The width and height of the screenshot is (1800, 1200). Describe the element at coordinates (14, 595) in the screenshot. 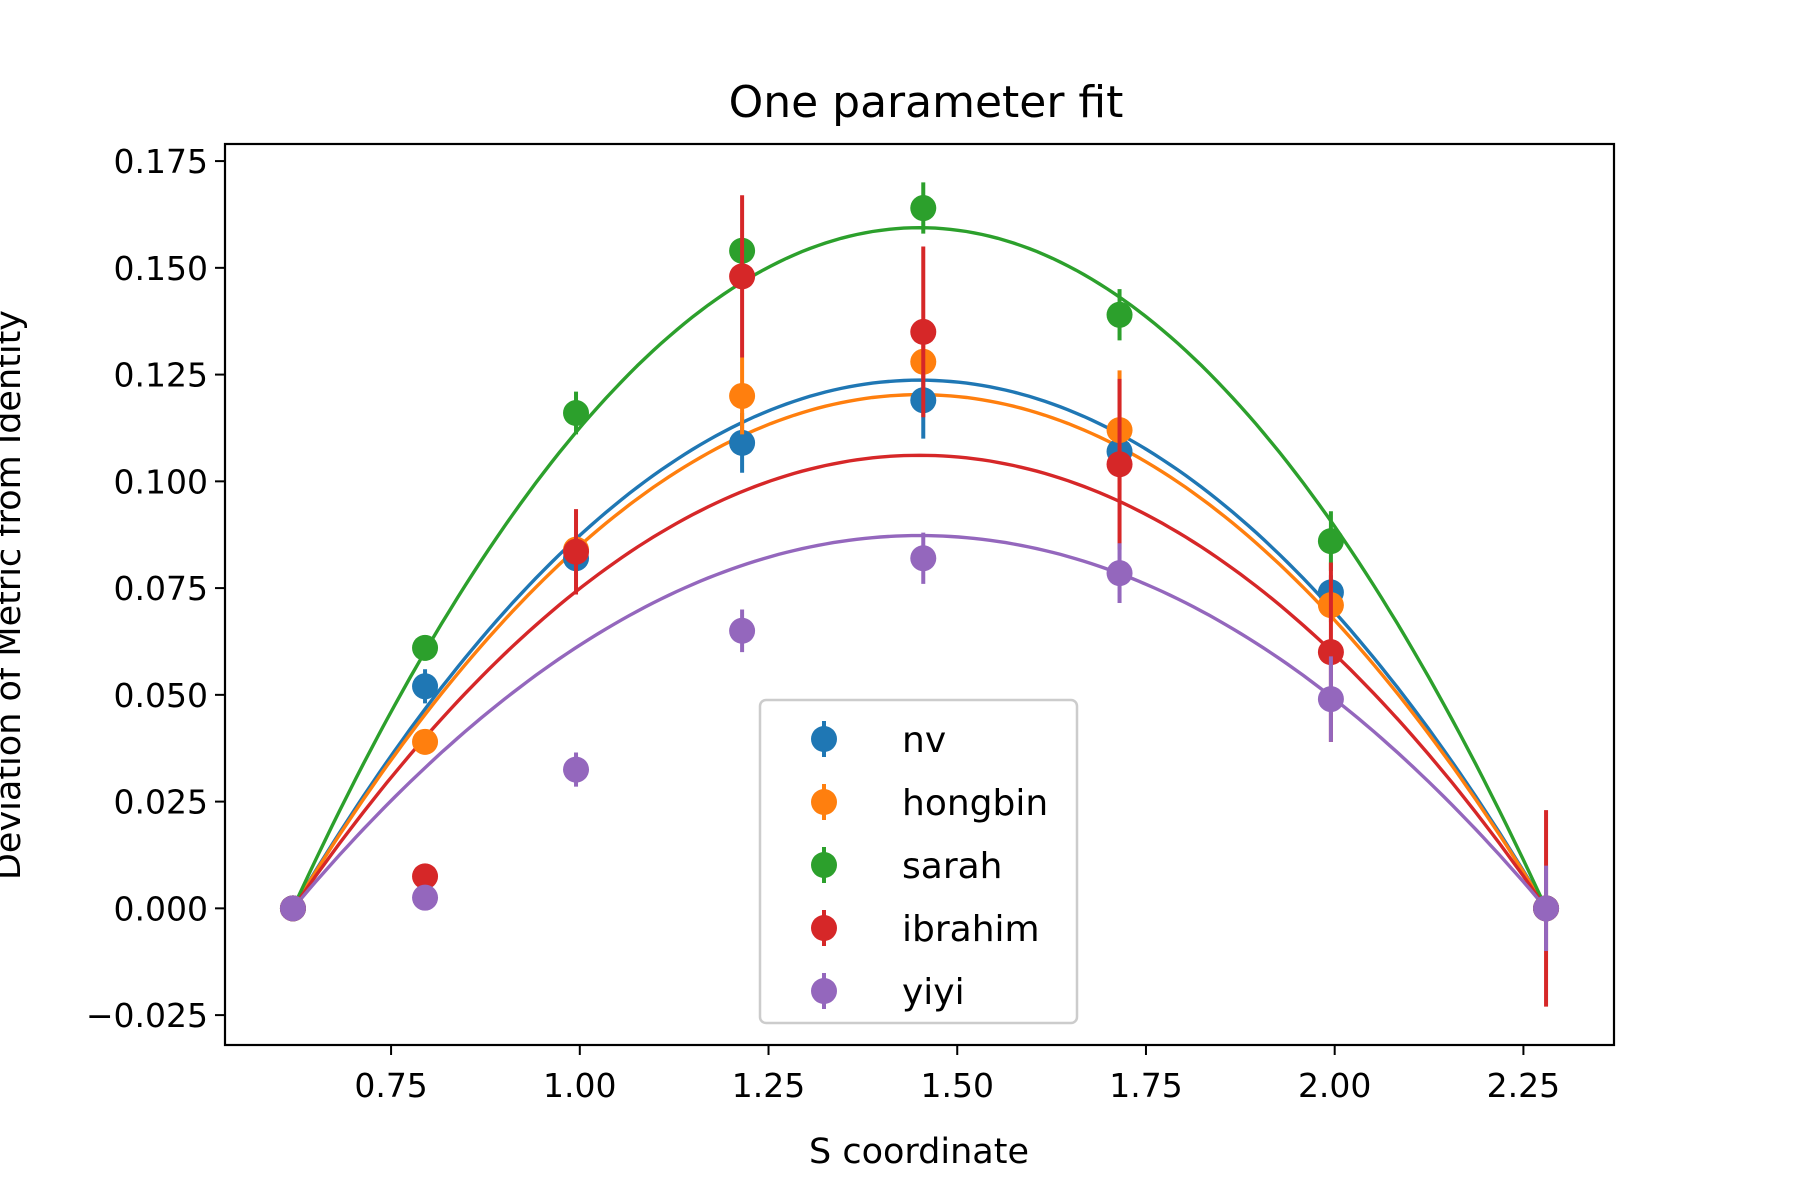

I see `y-axis-label: Deviation of Metric from Identity` at that location.